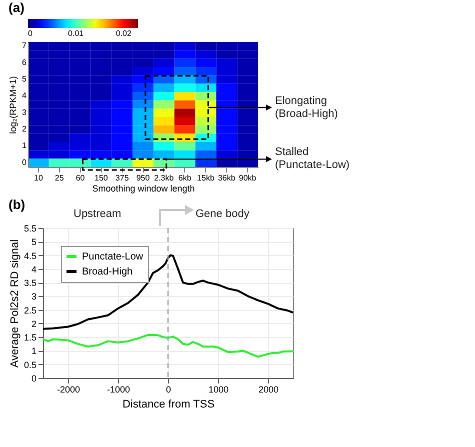 The width and height of the screenshot is (475, 447). What do you see at coordinates (107, 272) in the screenshot?
I see `legend-label: Broad-High` at bounding box center [107, 272].